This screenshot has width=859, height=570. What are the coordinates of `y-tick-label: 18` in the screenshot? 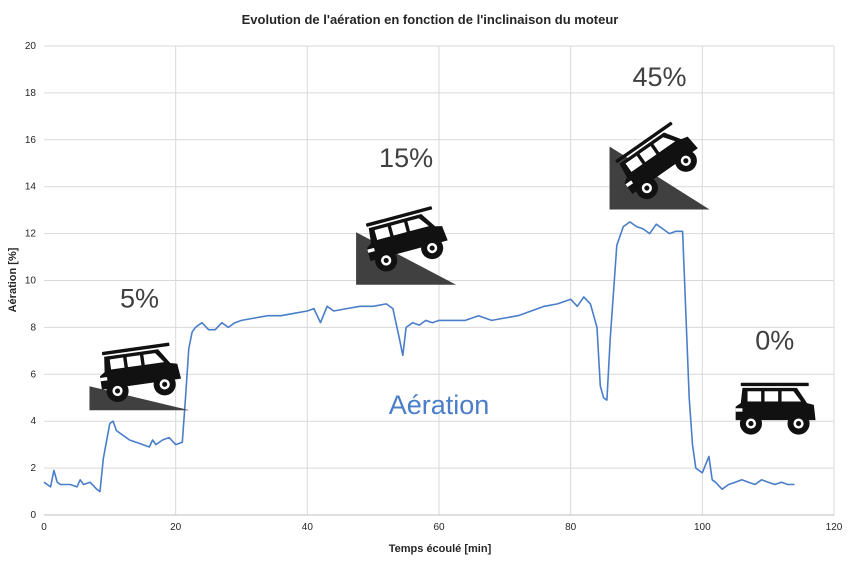 It's located at (31, 93).